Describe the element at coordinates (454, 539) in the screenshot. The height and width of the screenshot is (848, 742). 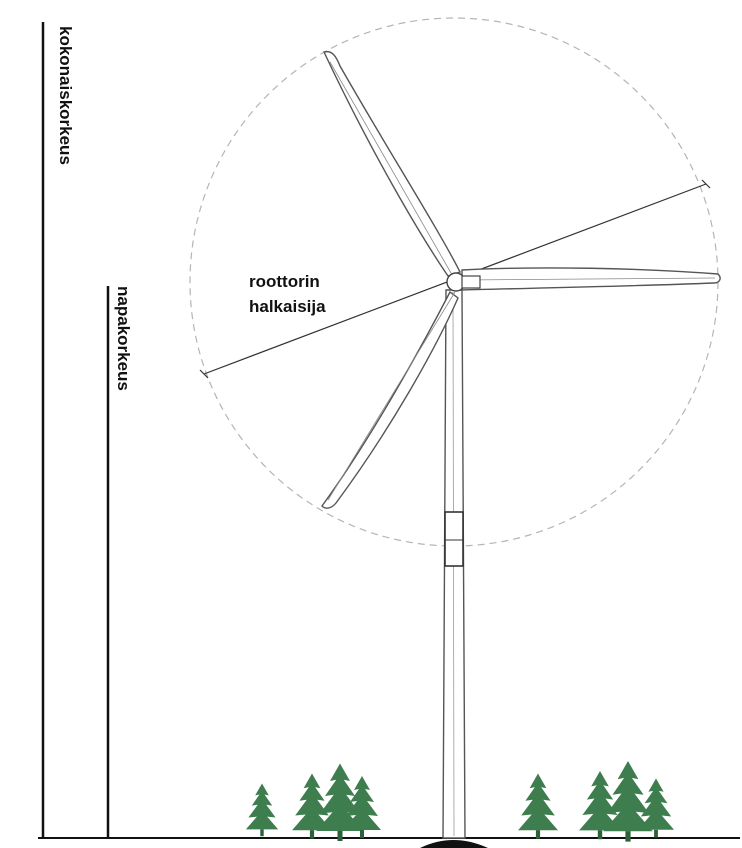
I see `tower-door` at that location.